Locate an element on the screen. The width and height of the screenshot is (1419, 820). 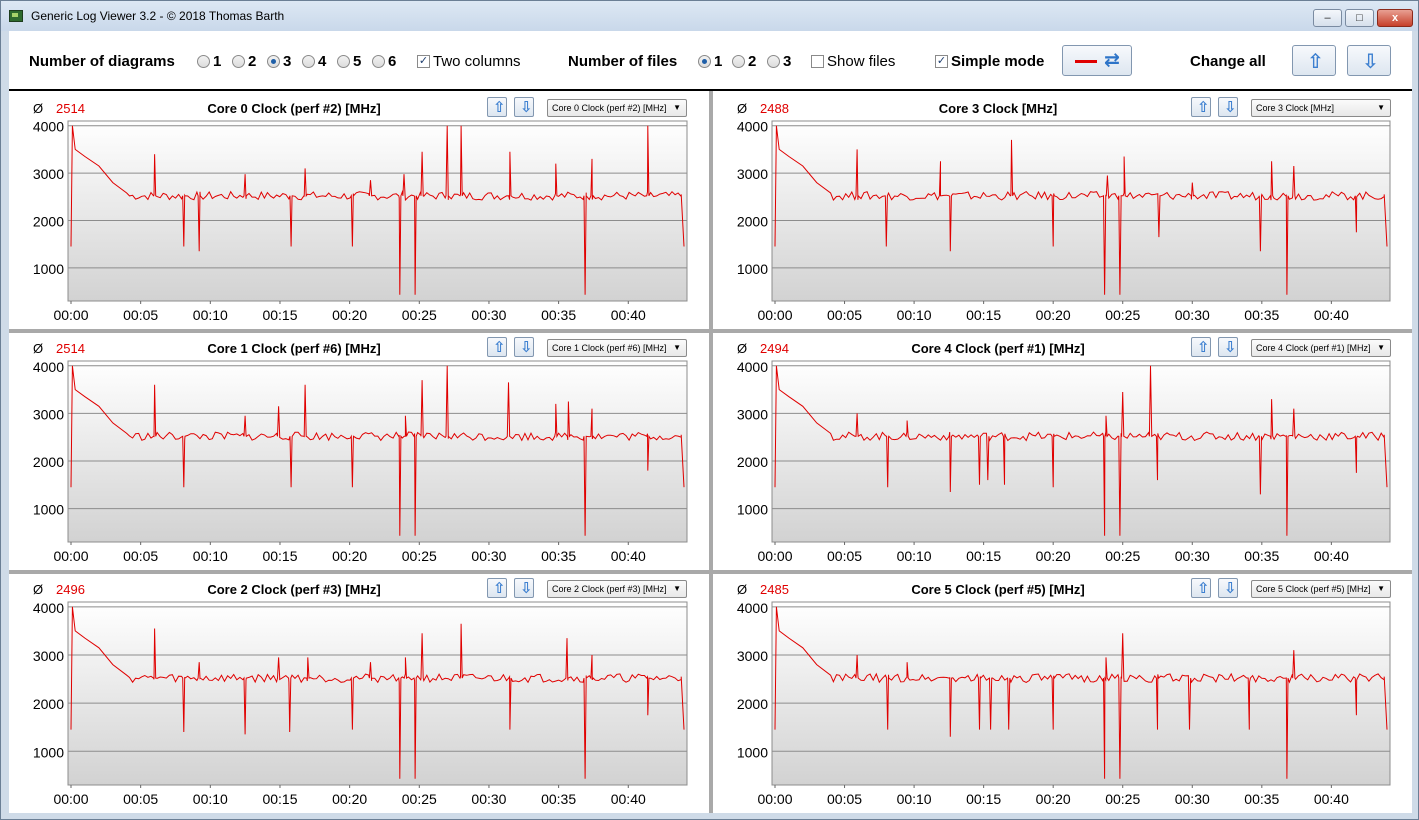
series-select-value: Core 3 Clock [MHz] is located at coordinates (1295, 108).